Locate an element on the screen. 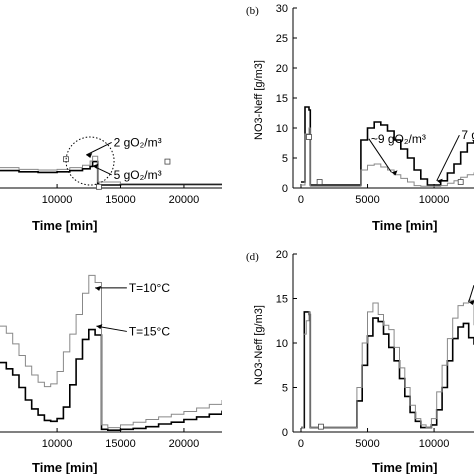  panel-b-y-tick-label: 10 is located at coordinates (282, 129).